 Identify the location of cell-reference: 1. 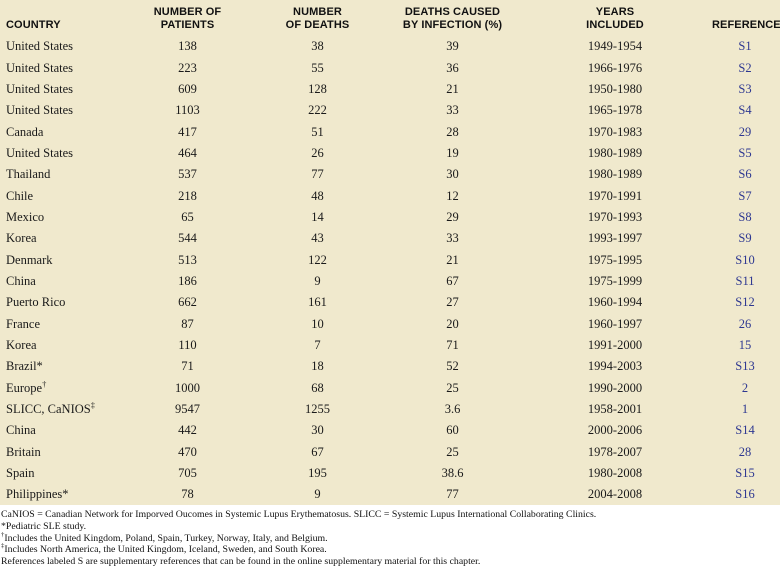
(745, 409).